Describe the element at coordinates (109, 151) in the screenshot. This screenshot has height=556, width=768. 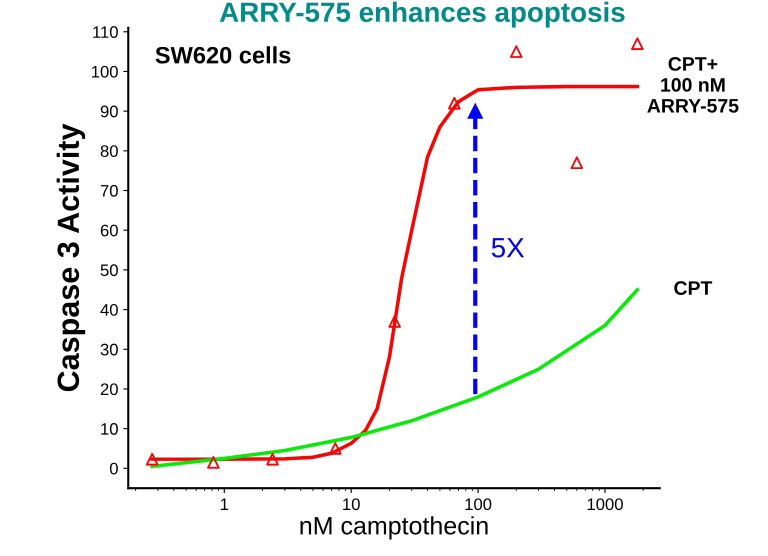
I see `y-tick-label: 80` at that location.